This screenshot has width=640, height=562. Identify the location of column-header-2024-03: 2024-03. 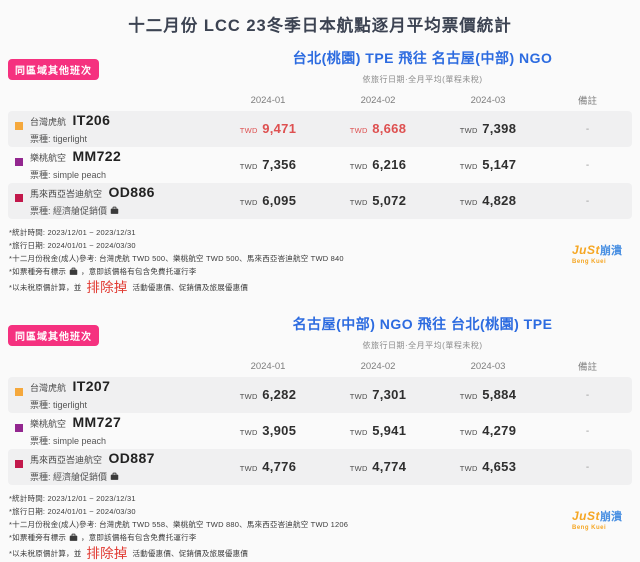
(488, 100).